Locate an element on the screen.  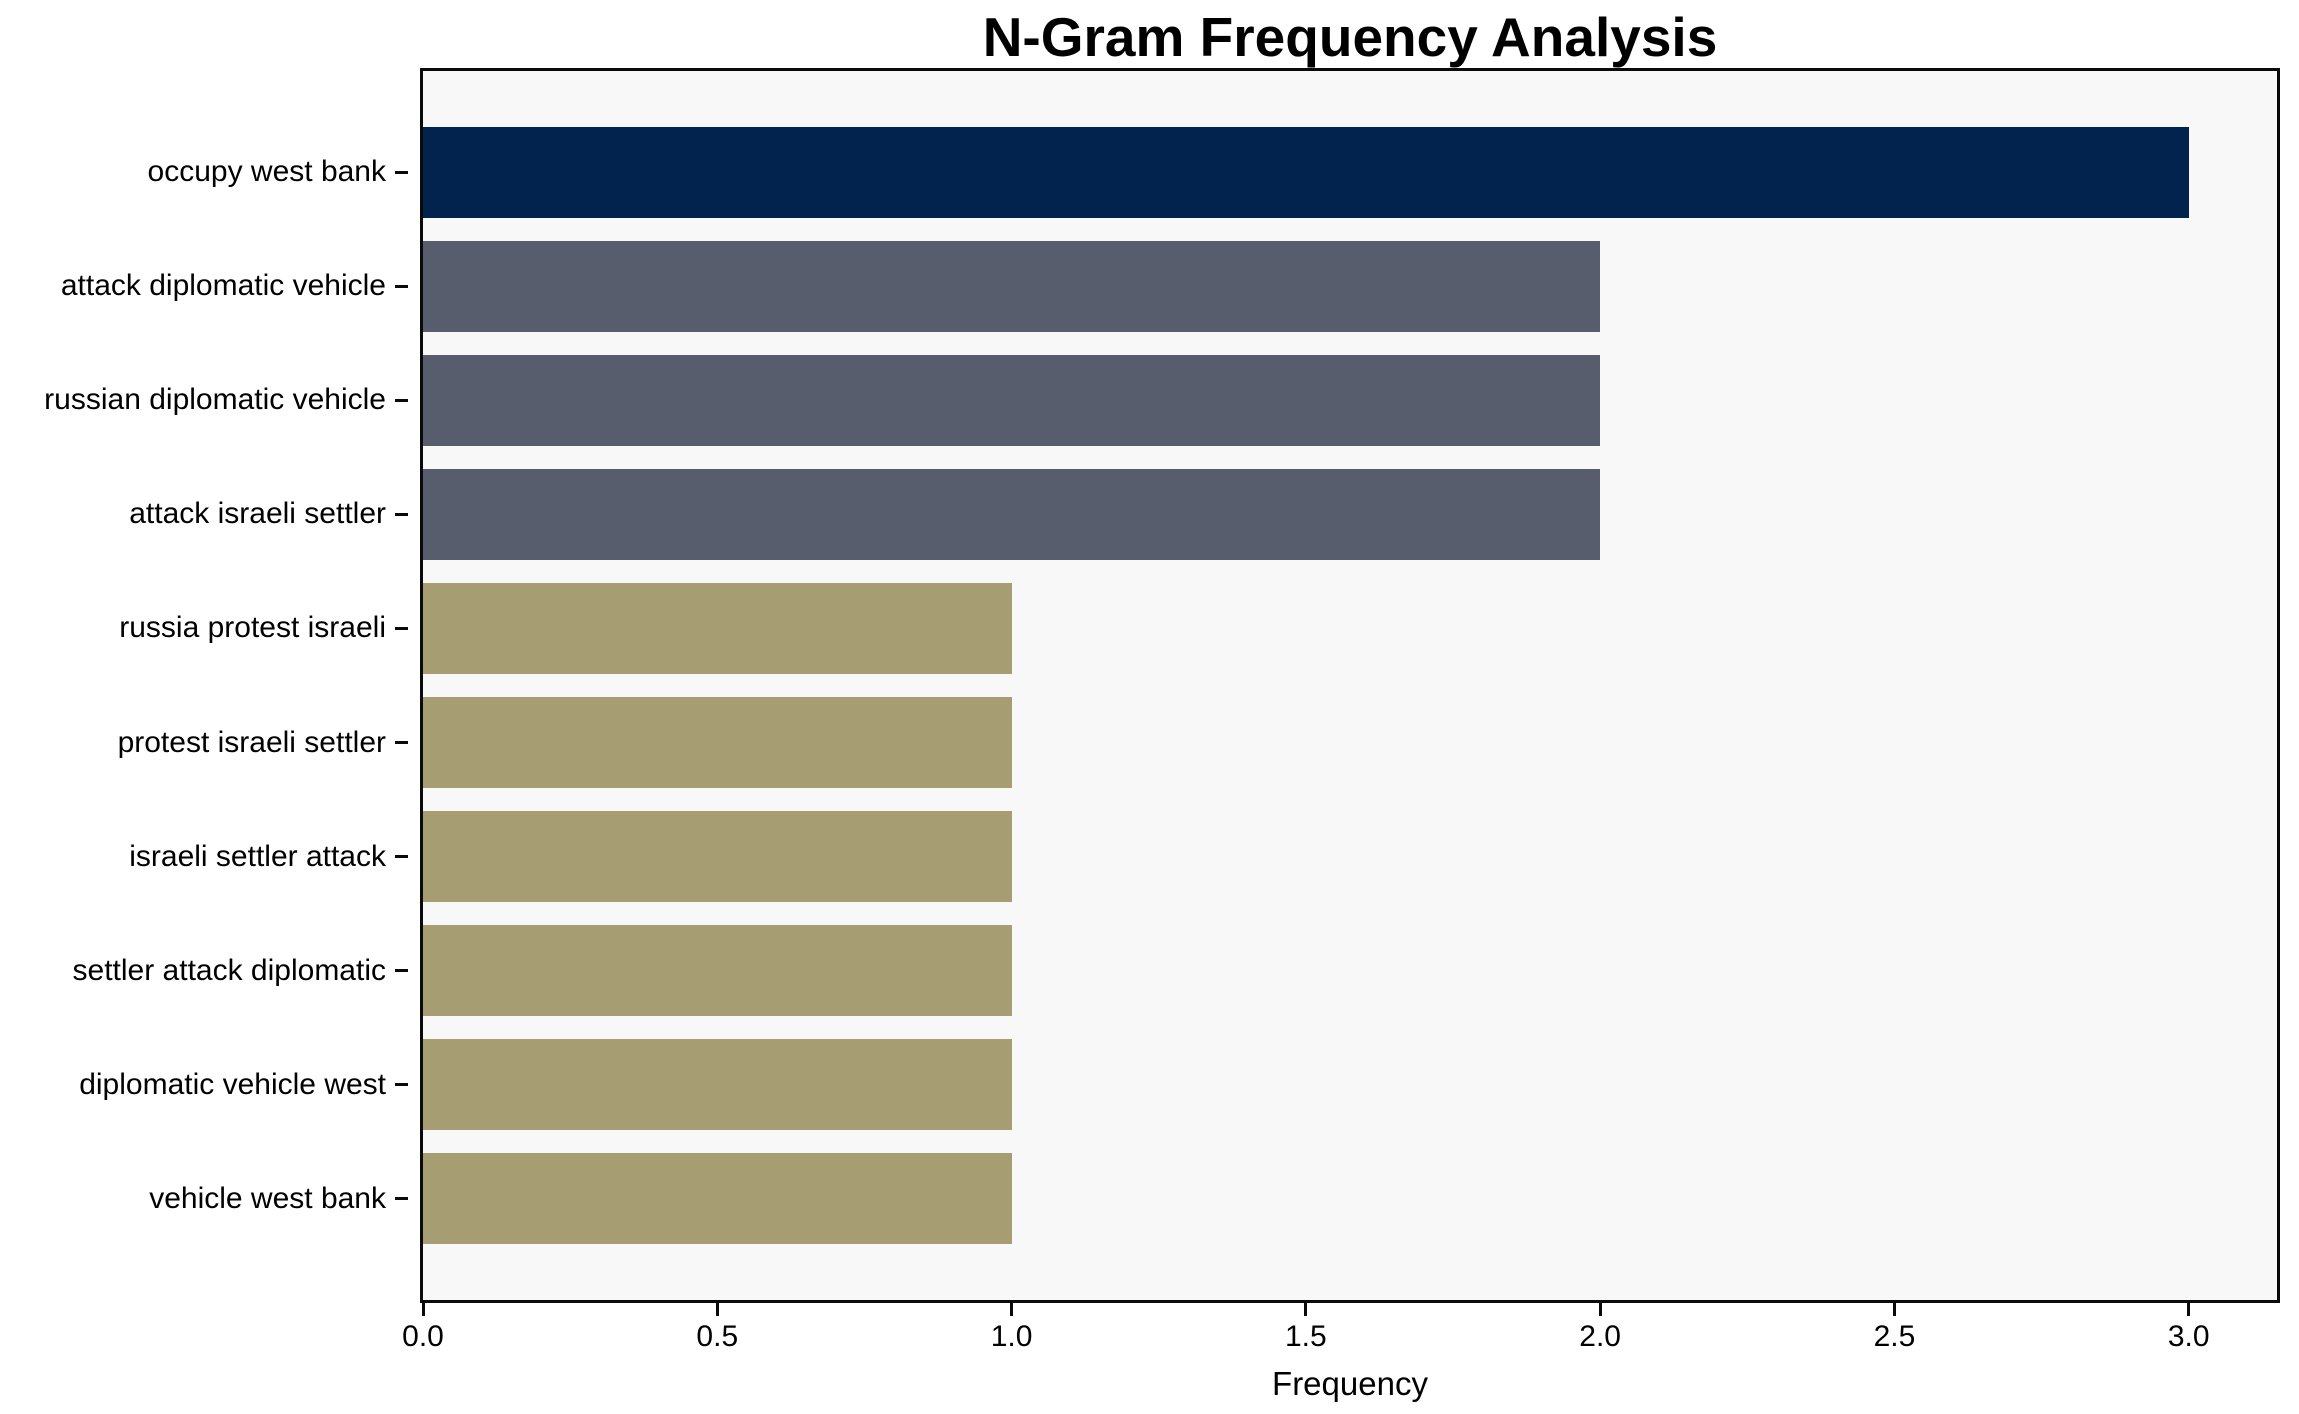
y-tick-label: attack diplomatic vehicle is located at coordinates (223, 286).